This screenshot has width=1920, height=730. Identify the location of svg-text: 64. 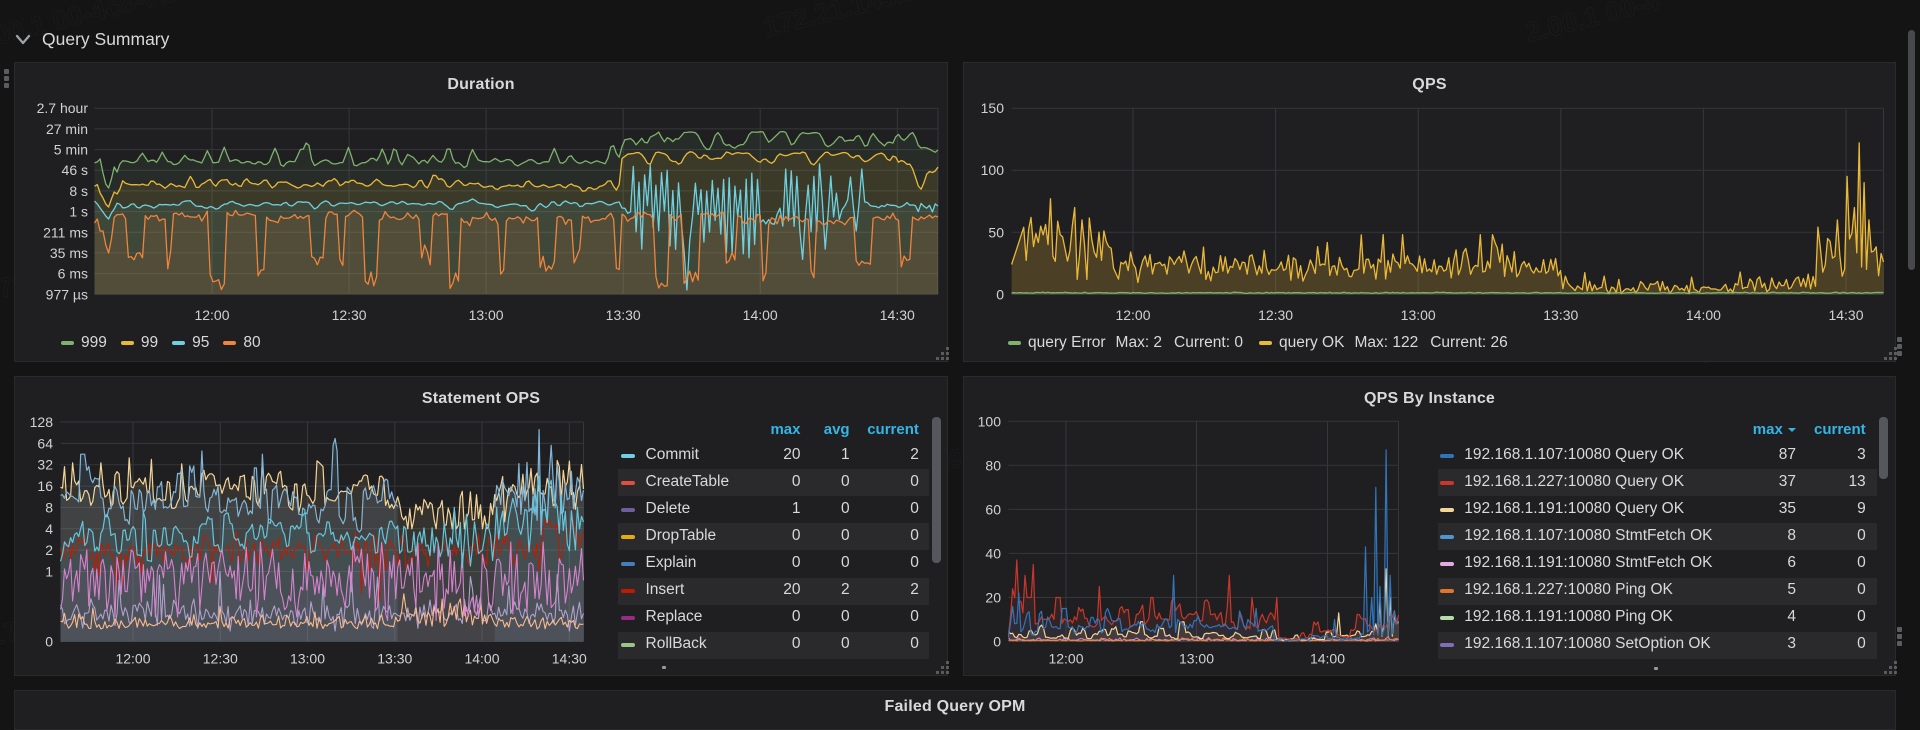
(45, 443).